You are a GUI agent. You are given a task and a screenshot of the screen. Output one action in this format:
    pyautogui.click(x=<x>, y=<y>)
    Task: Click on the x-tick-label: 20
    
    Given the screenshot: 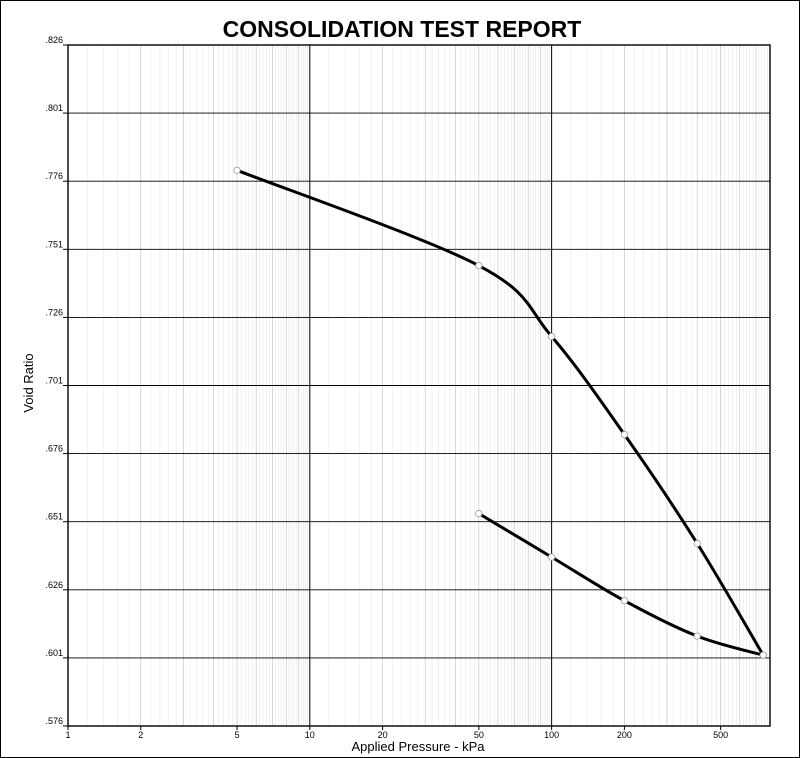 What is the action you would take?
    pyautogui.click(x=383, y=735)
    